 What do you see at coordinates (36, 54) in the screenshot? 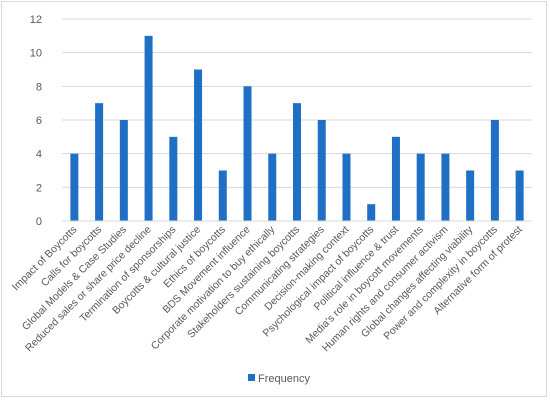
I see `y-tick-label: 10` at bounding box center [36, 54].